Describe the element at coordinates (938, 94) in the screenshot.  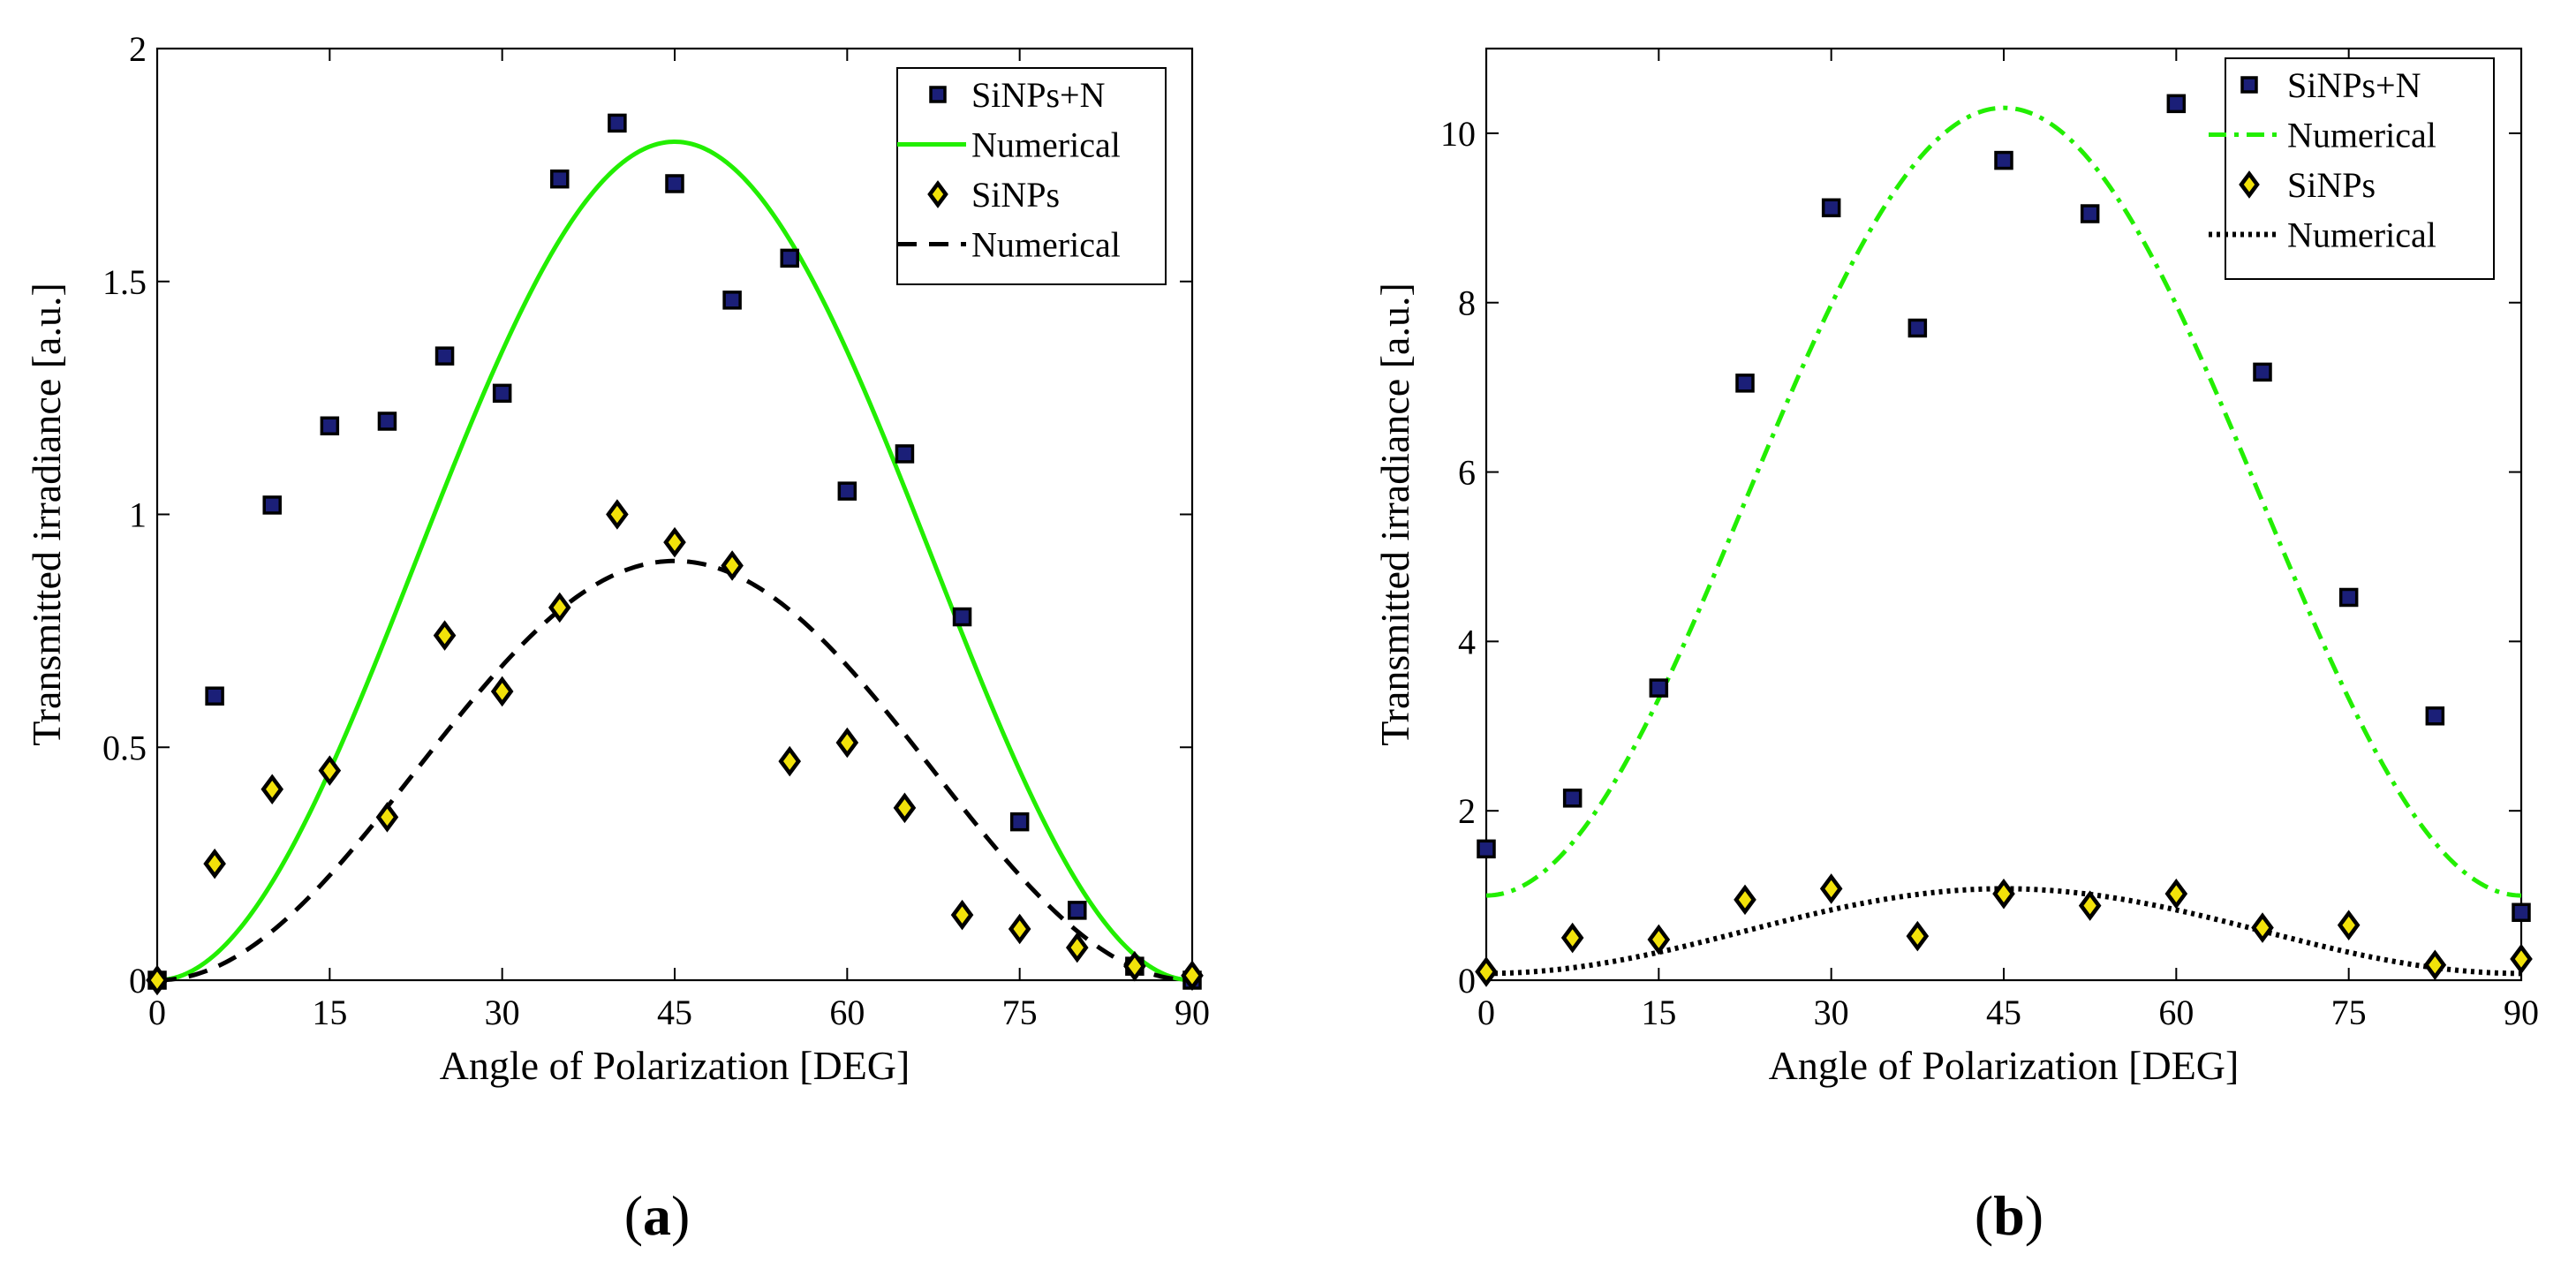
I see `legend-marker-square` at that location.